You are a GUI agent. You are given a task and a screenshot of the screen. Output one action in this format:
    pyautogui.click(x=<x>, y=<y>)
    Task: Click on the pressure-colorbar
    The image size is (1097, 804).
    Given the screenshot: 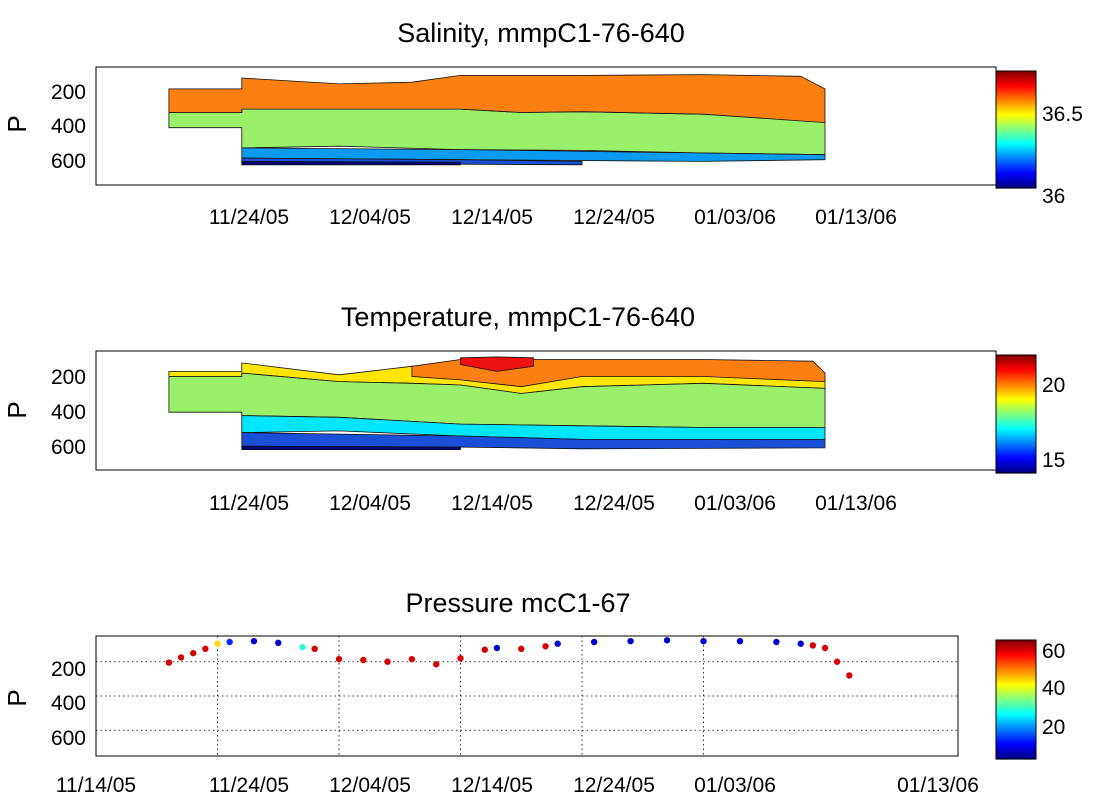 What is the action you would take?
    pyautogui.click(x=1016, y=699)
    